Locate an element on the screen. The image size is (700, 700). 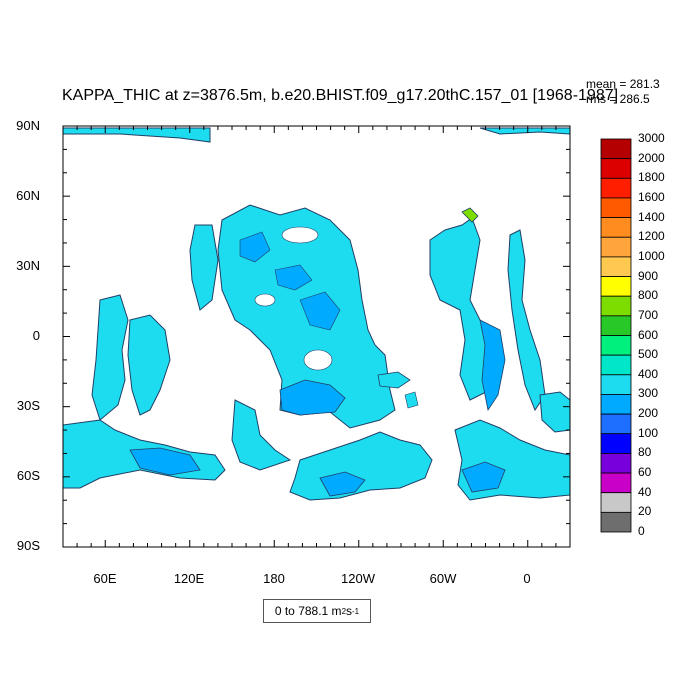
y-label-30s: 30S is located at coordinates (28, 405).